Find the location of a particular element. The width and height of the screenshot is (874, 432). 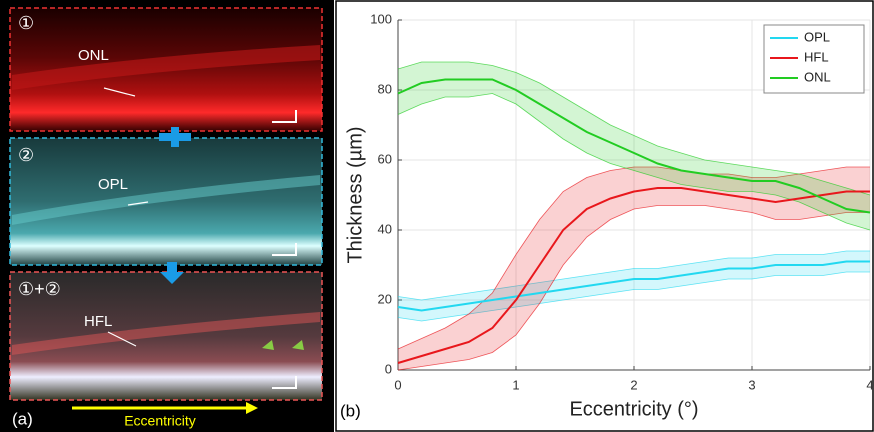

opl-image is located at coordinates (166, 201).